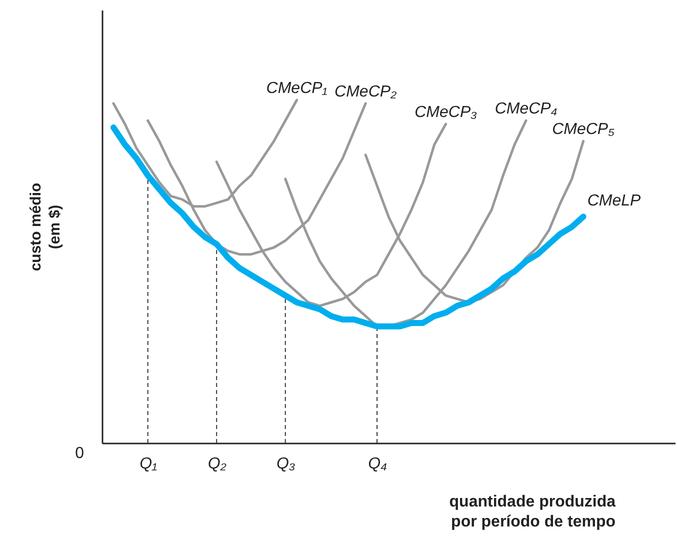 The image size is (677, 539). Describe the element at coordinates (445, 113) in the screenshot. I see `series-label: CMeCP₃` at that location.